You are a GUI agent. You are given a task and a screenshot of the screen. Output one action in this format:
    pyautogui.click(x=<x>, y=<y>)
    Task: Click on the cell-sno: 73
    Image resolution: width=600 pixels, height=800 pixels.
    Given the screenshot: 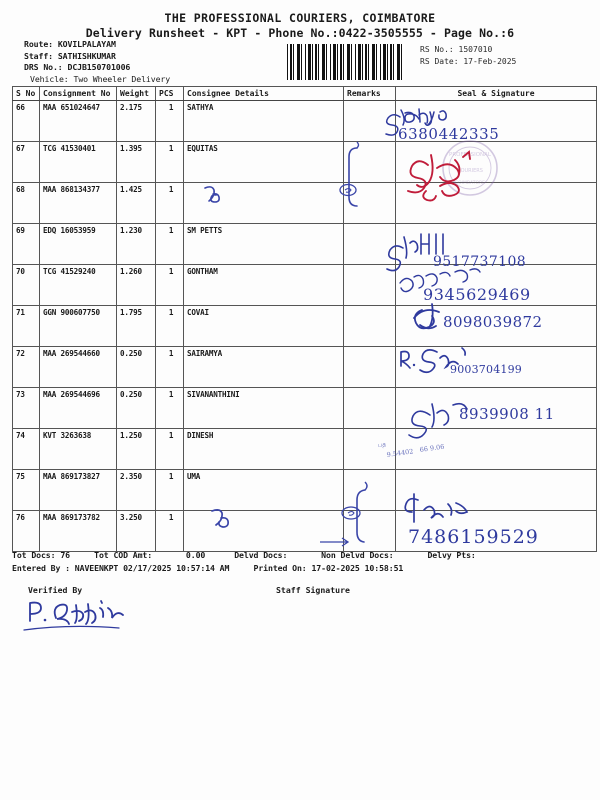 What is the action you would take?
    pyautogui.click(x=26, y=408)
    